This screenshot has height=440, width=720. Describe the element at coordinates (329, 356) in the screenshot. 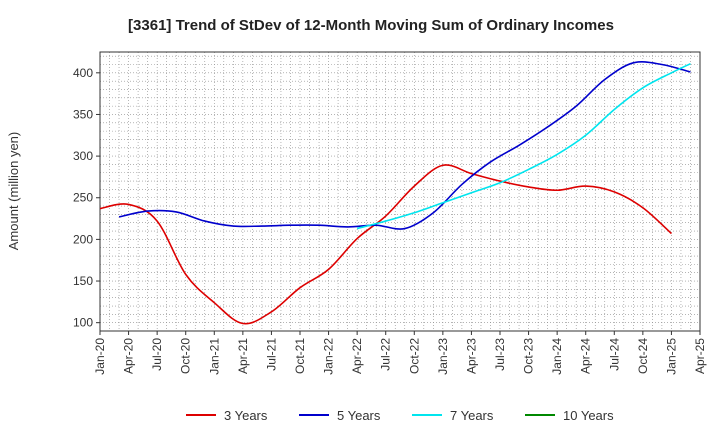

I see `x-tick-label: Jan-22` at that location.